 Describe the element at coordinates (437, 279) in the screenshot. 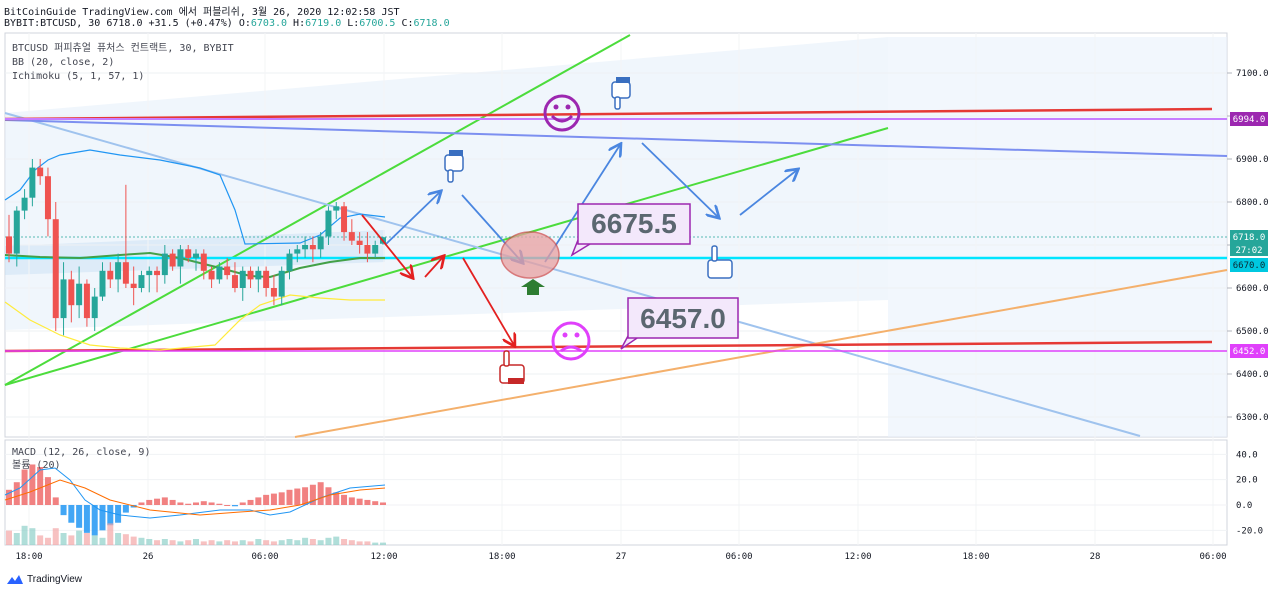

I see `red-forecast-arrows` at that location.